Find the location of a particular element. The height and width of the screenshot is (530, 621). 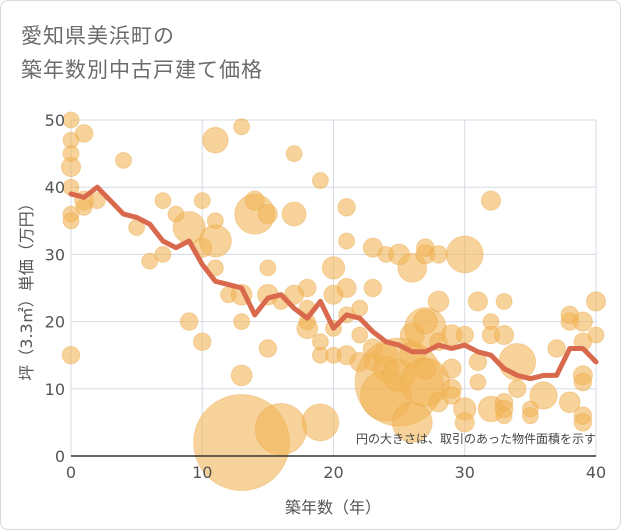

x-tick-label: 20 is located at coordinates (333, 472).